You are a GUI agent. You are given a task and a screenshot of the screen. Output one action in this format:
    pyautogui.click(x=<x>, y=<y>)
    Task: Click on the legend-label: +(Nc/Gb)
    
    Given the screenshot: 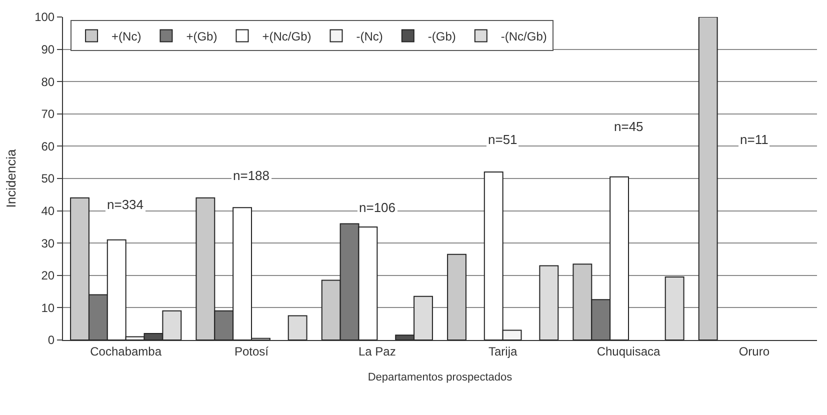 What is the action you would take?
    pyautogui.click(x=287, y=36)
    